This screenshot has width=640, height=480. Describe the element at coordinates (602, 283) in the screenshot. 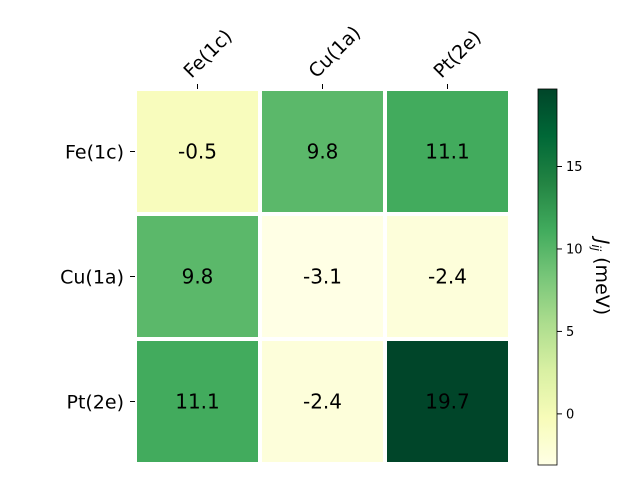

I see `colorbar-label-unit: (meV)` at that location.